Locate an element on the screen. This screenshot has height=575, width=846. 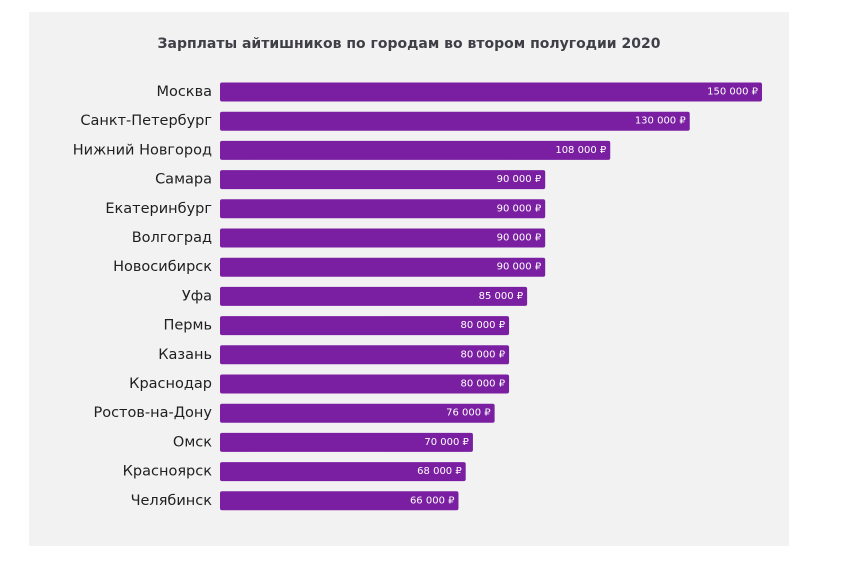
category-label: Санкт-Петербург is located at coordinates (146, 121).